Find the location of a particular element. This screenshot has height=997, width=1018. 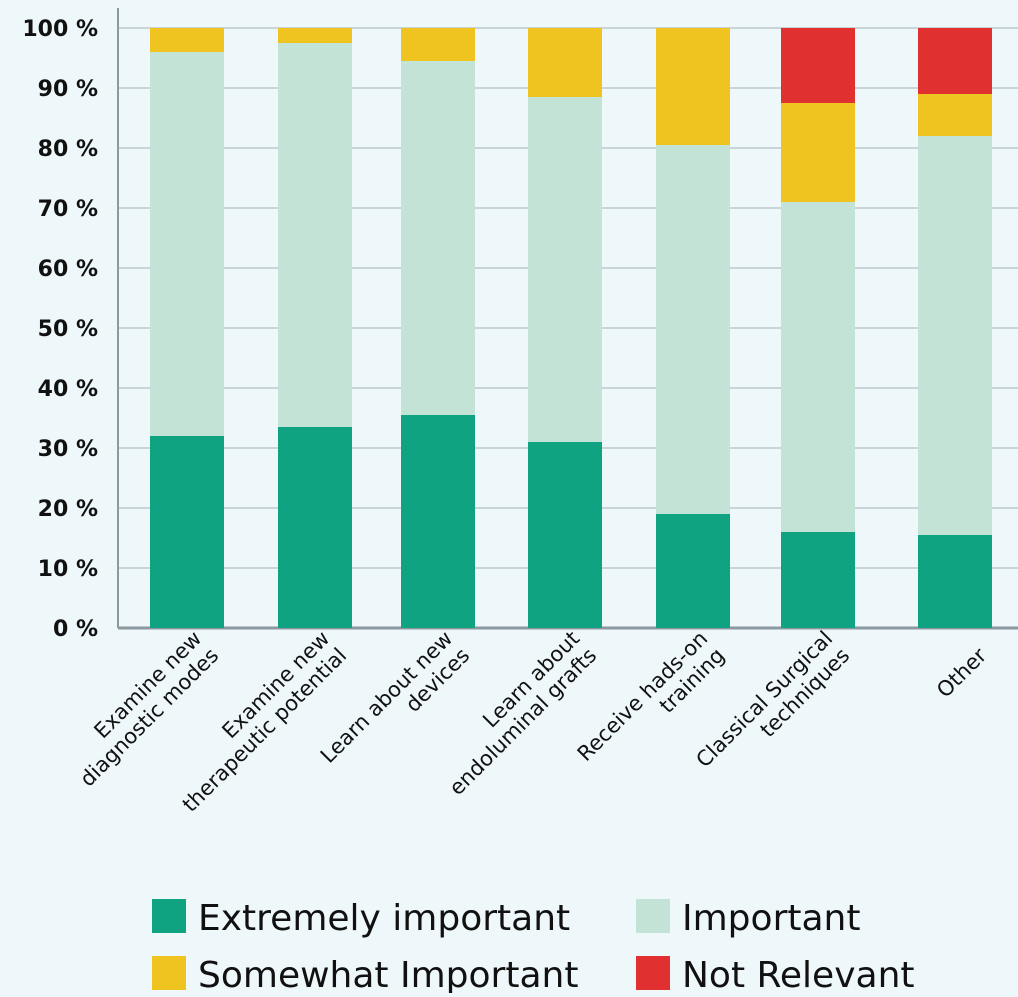

x-tick-label-line: Other is located at coordinates (961, 672).